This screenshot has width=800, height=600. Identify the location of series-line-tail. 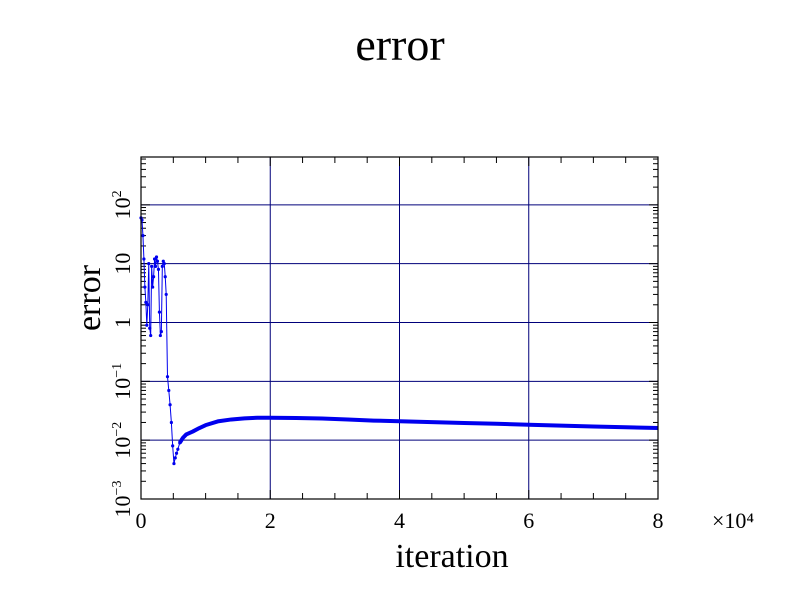
(418, 429).